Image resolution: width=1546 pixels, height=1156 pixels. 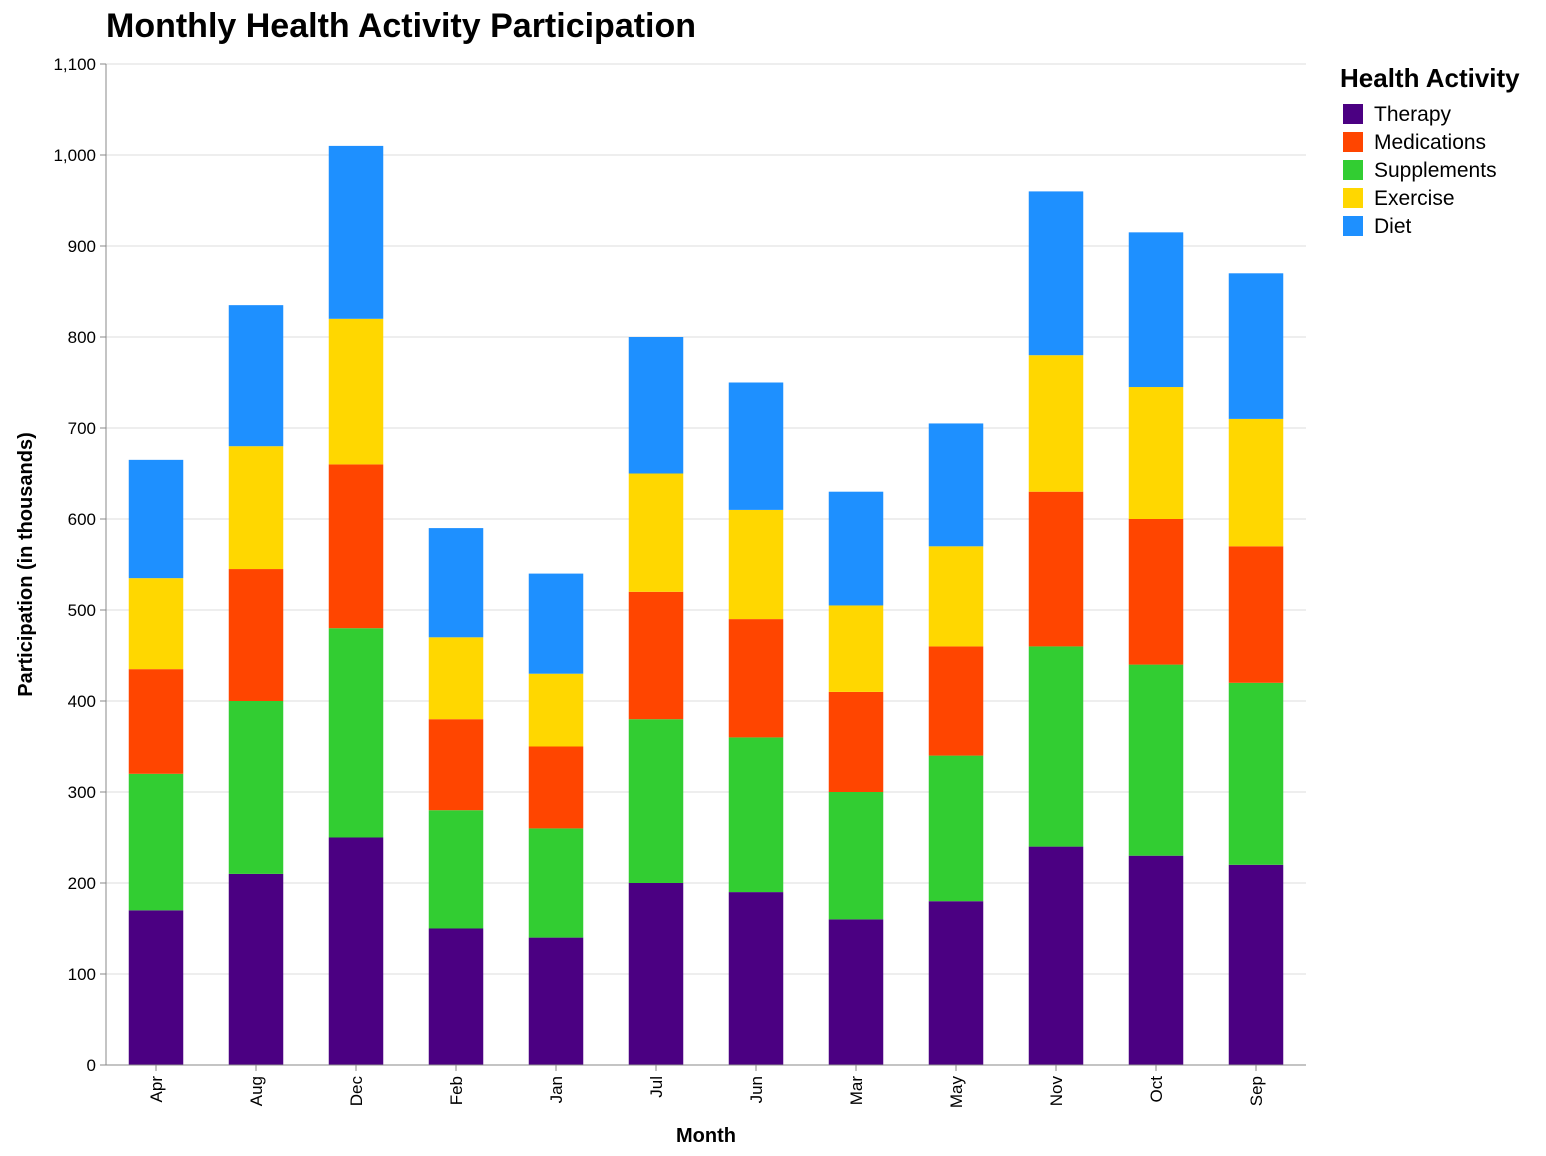 What do you see at coordinates (856, 548) in the screenshot?
I see `bar-diet-mar` at bounding box center [856, 548].